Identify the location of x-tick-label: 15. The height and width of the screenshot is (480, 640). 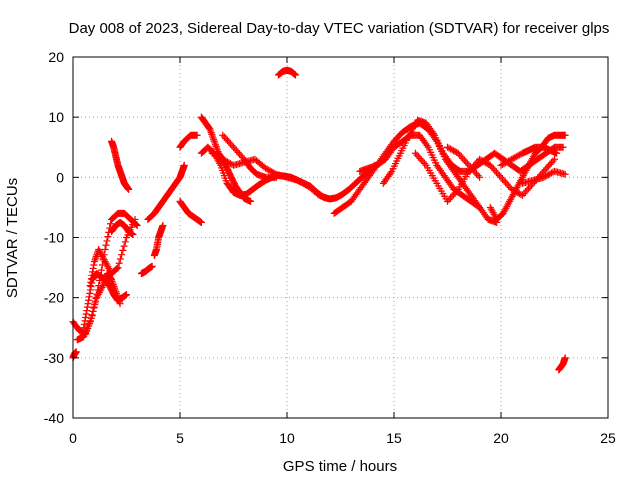
(394, 438).